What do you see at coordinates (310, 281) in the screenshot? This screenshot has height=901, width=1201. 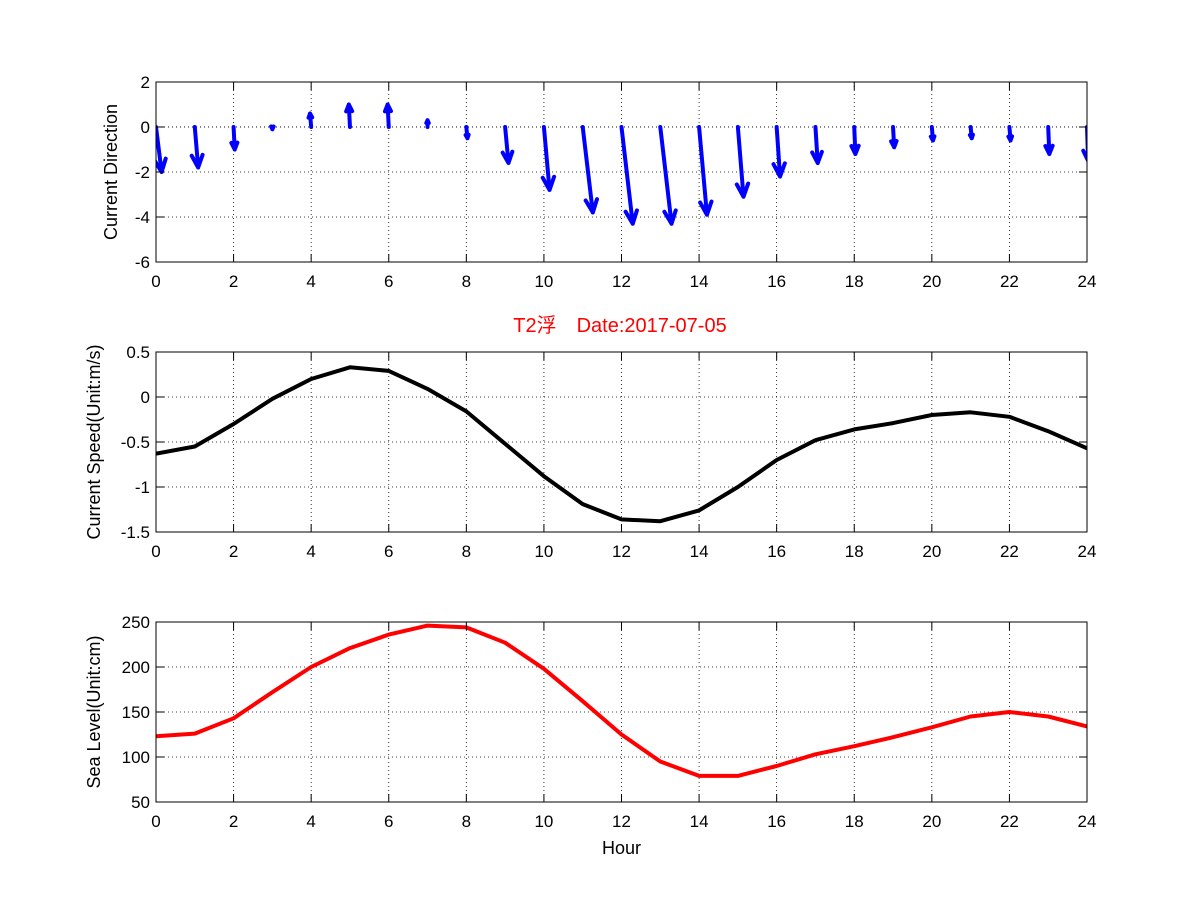 I see `direction-xtick-label: 4` at bounding box center [310, 281].